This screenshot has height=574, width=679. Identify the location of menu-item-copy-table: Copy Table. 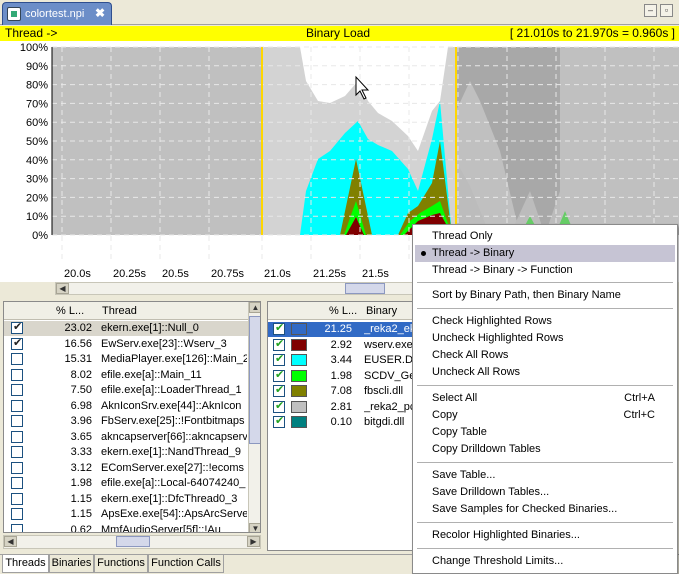
(545, 432).